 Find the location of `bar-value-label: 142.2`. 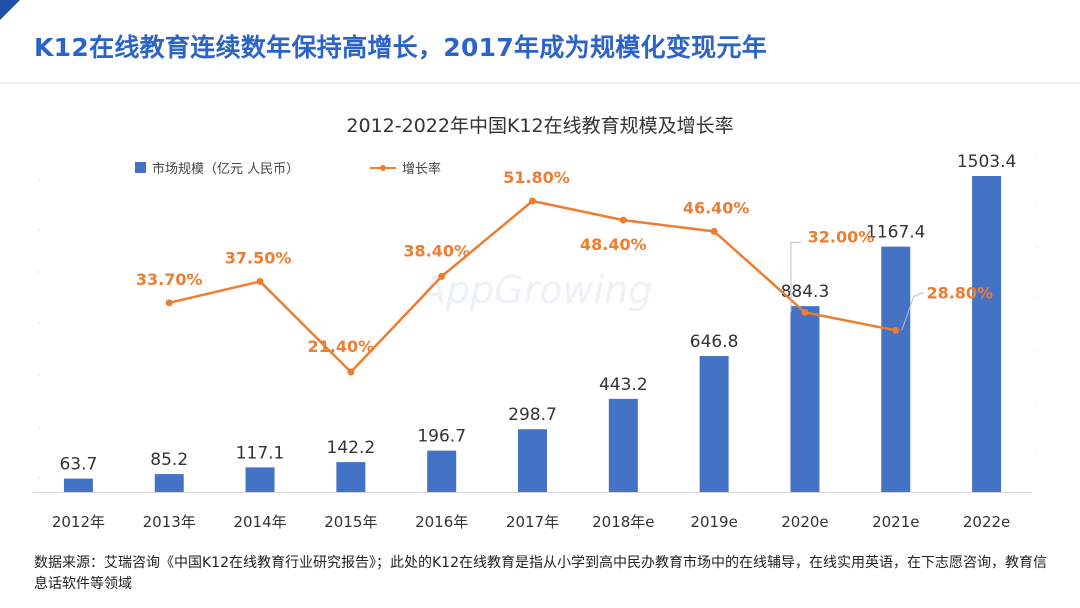

bar-value-label: 142.2 is located at coordinates (351, 448).